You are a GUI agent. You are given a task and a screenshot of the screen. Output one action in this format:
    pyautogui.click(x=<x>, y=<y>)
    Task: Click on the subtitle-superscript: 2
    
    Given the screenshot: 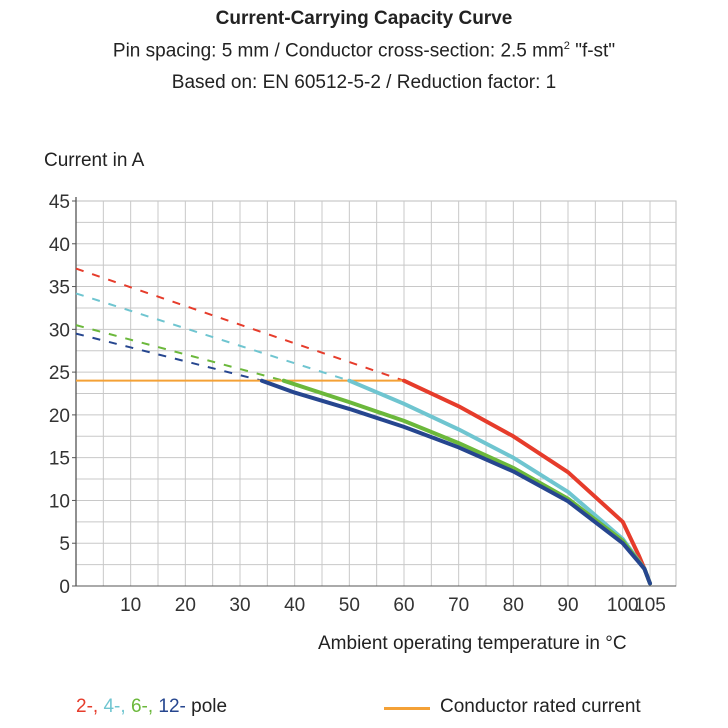 What is the action you would take?
    pyautogui.click(x=566, y=46)
    